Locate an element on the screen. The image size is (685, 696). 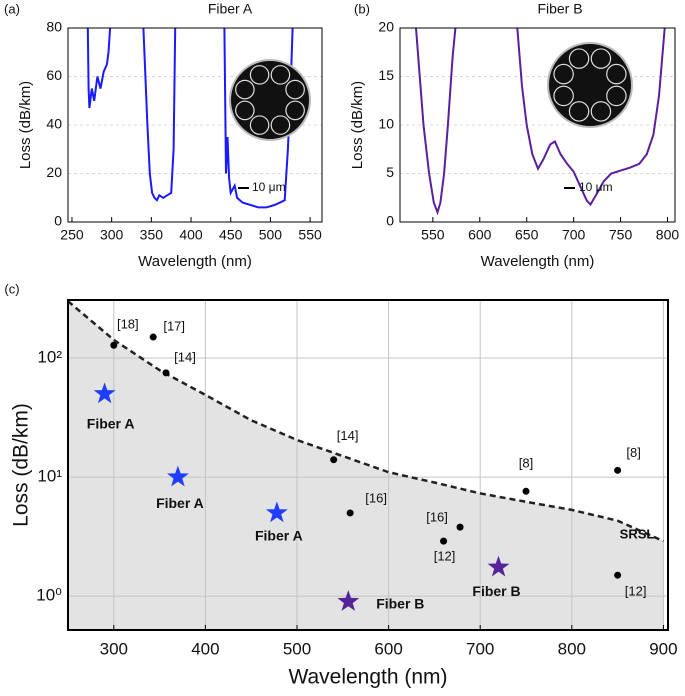
y-tick-label: 10² is located at coordinates (49, 356).